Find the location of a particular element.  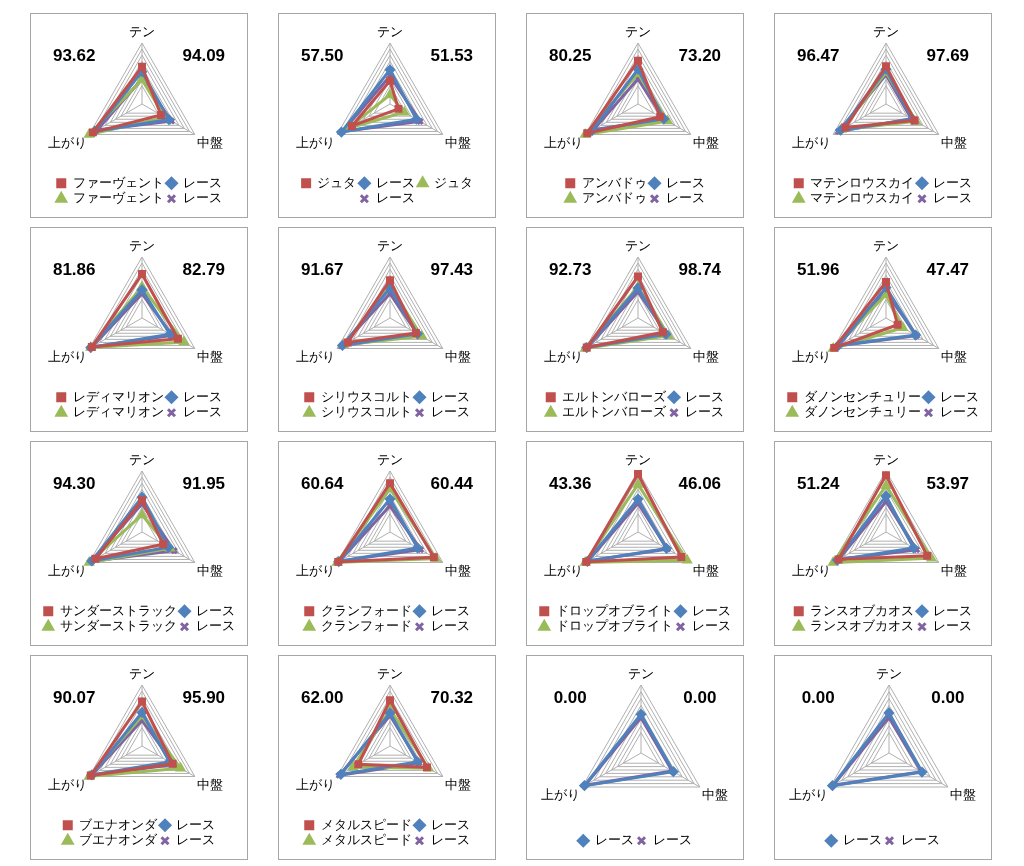

text: 93.62 is located at coordinates (74, 55).